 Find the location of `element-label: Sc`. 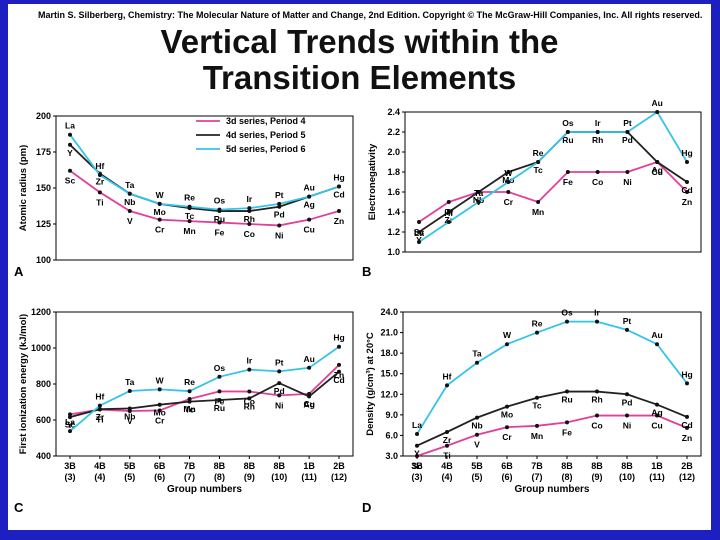

element-label: Sc is located at coordinates (70, 424).